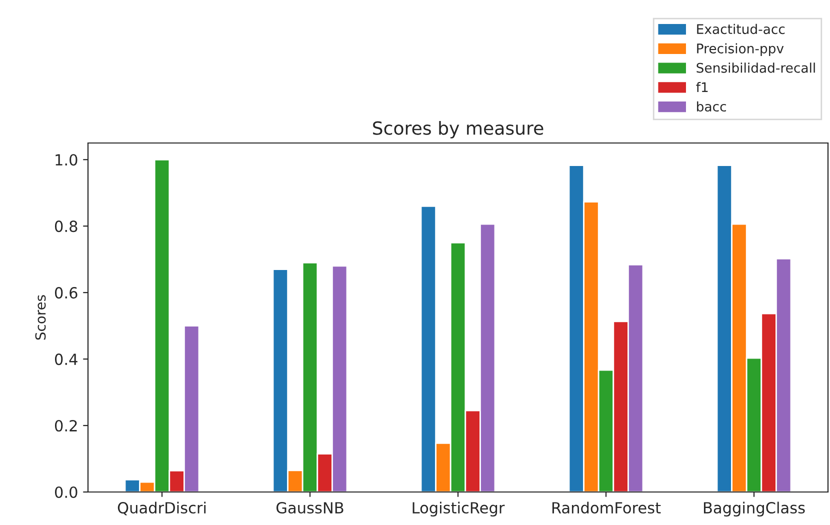 The width and height of the screenshot is (830, 525). I want to click on x-tick-label: LogisticRegr, so click(458, 509).